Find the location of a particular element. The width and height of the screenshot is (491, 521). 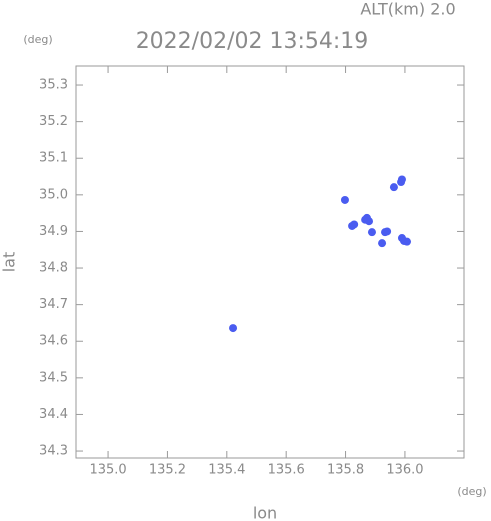

x-tick-label: 135.2 is located at coordinates (167, 470).